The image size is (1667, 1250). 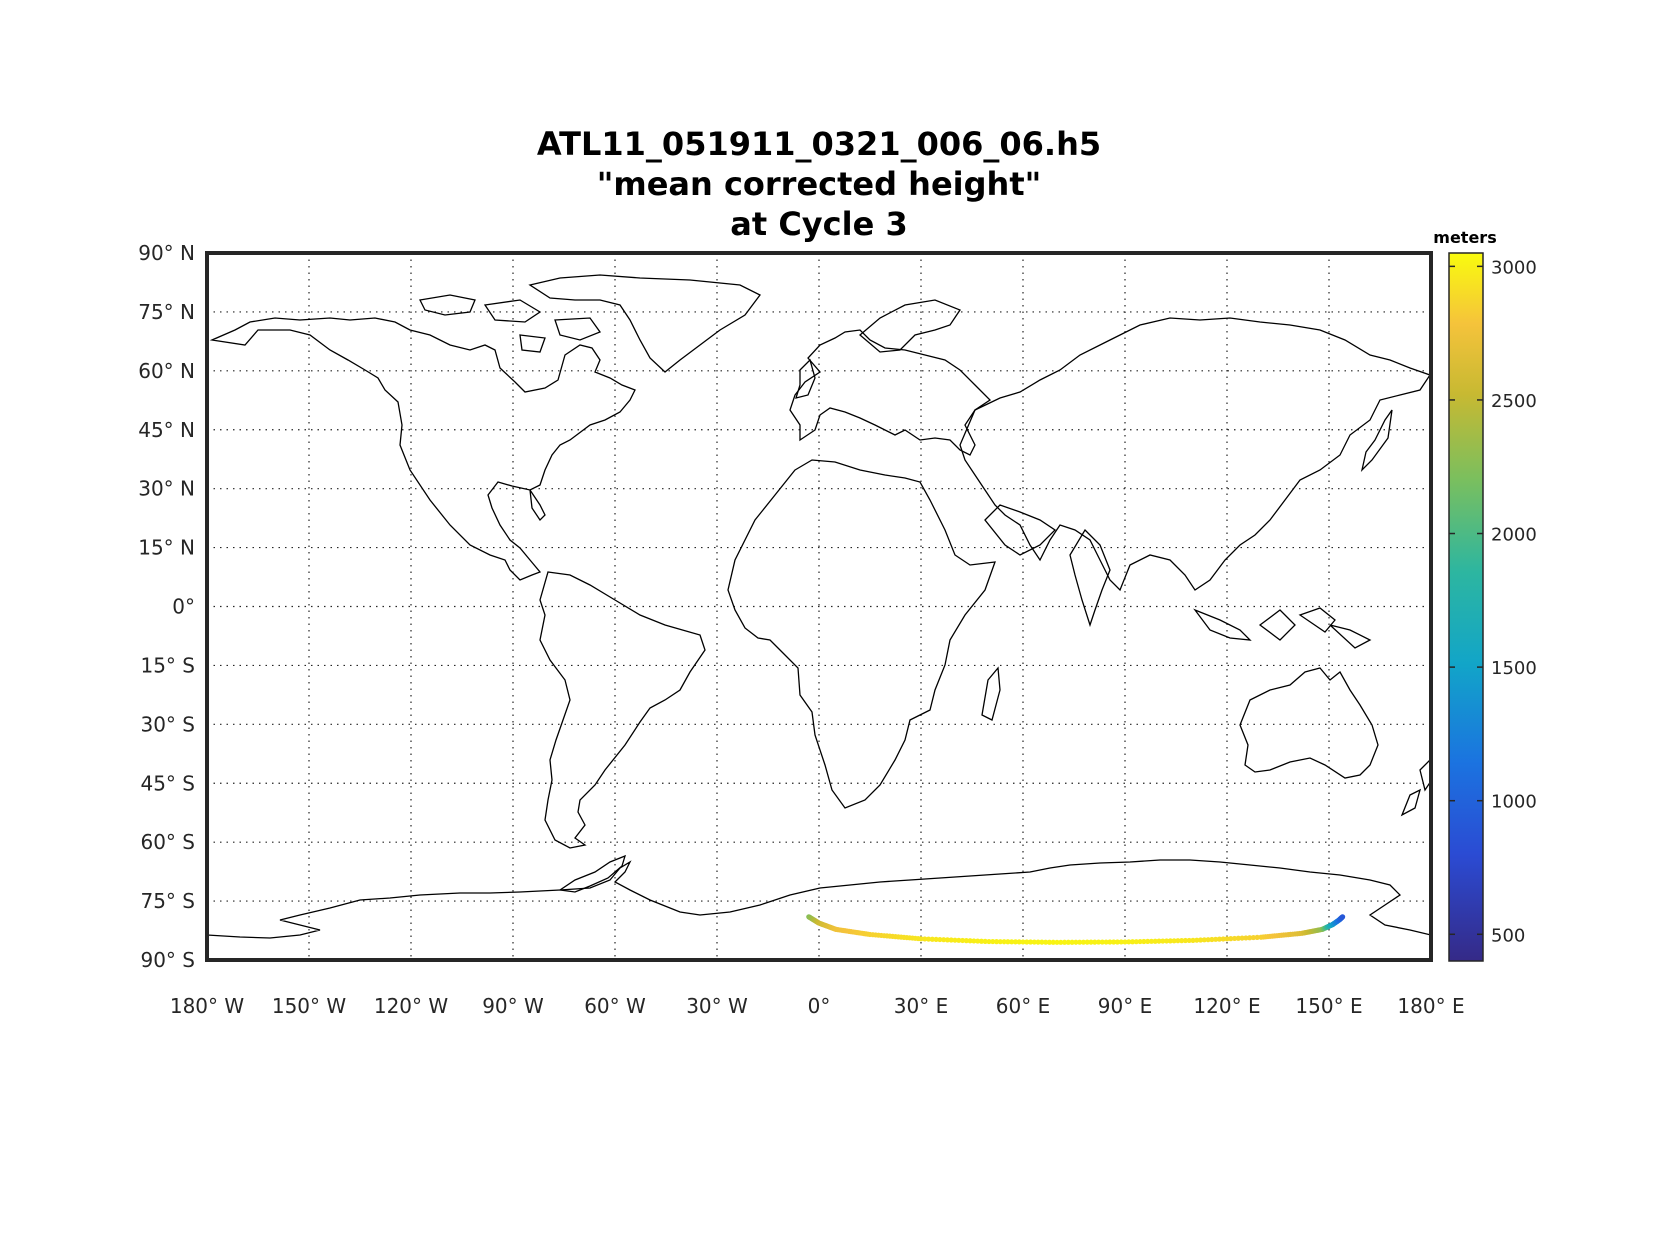 What do you see at coordinates (819, 144) in the screenshot?
I see `title-line-1: ATL11_051911_0321_006_06.h5` at bounding box center [819, 144].